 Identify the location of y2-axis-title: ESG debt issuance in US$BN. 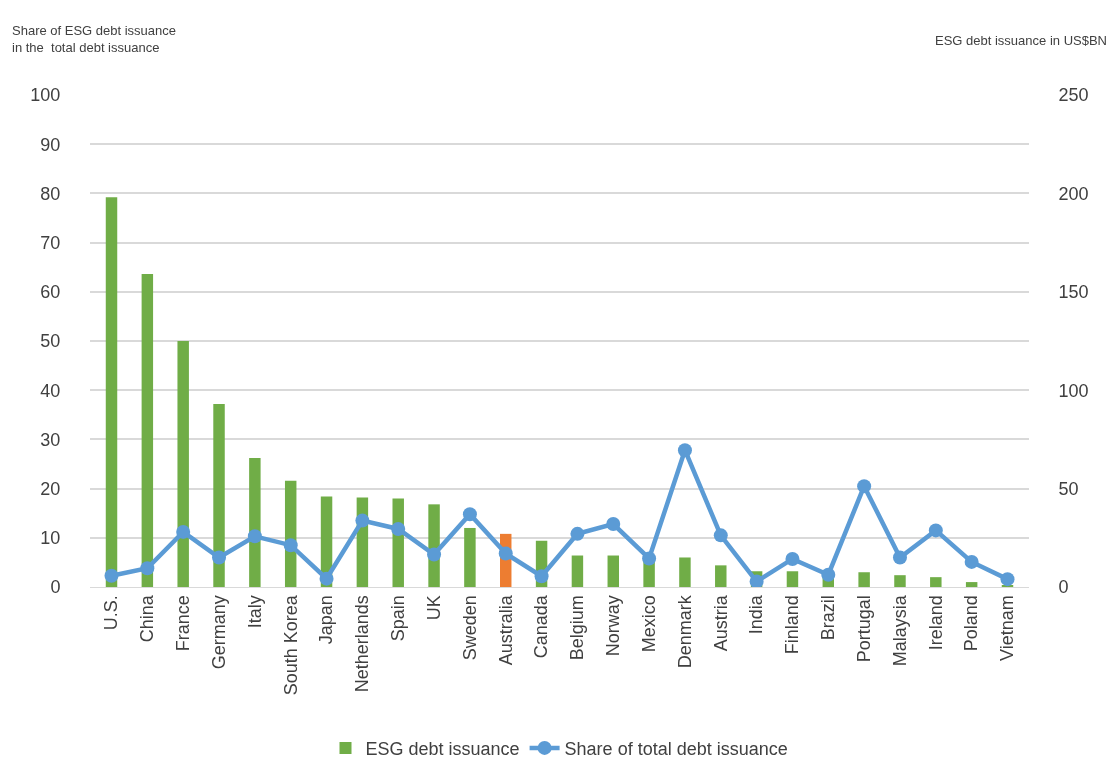
(1021, 40).